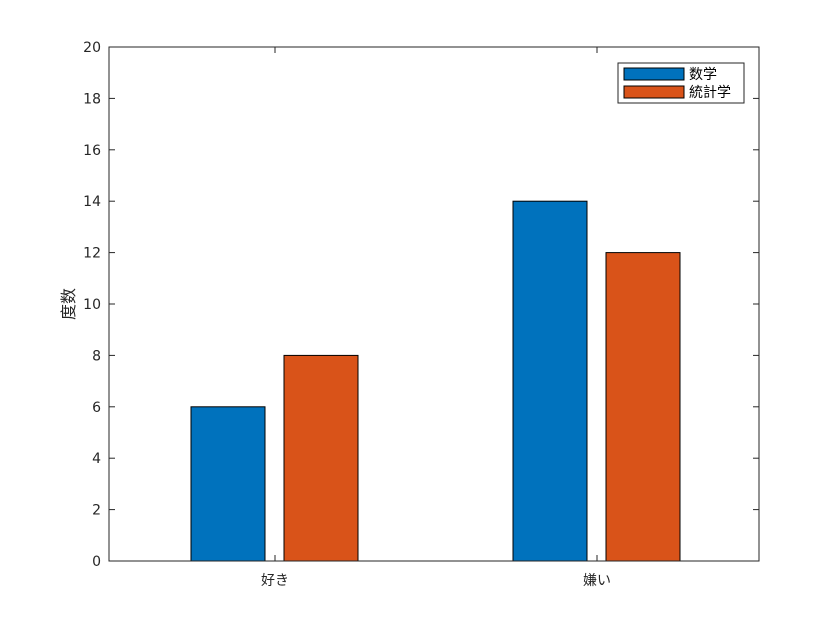 The image size is (840, 630). I want to click on legend-label: 数学, so click(703, 75).